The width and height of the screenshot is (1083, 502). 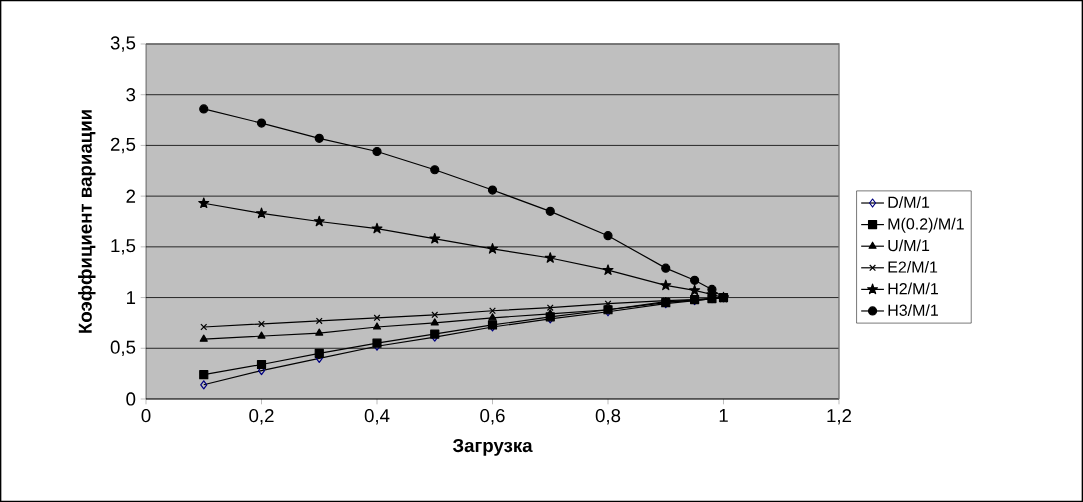 I want to click on legend-label: H3/M/1, so click(x=913, y=310).